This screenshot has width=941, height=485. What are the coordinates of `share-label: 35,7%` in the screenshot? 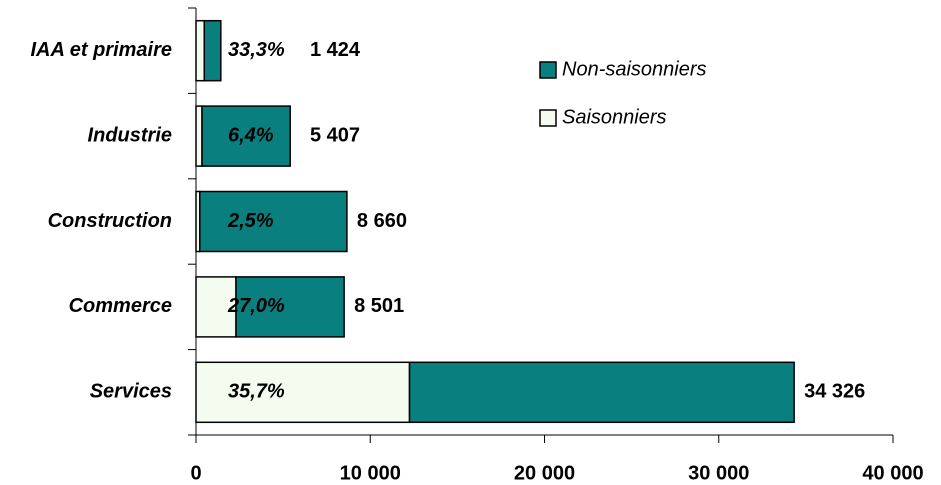 It's located at (256, 392).